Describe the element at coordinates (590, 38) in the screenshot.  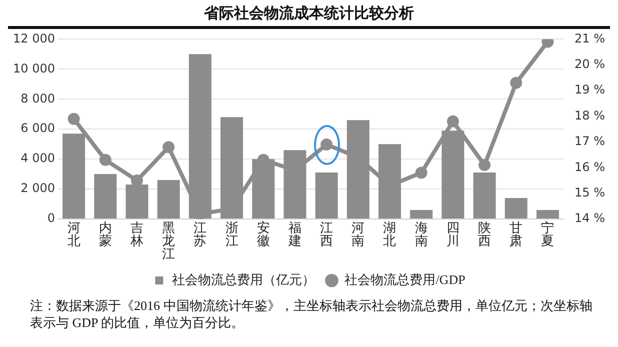
I see `y2-tick-label: 21 %` at that location.